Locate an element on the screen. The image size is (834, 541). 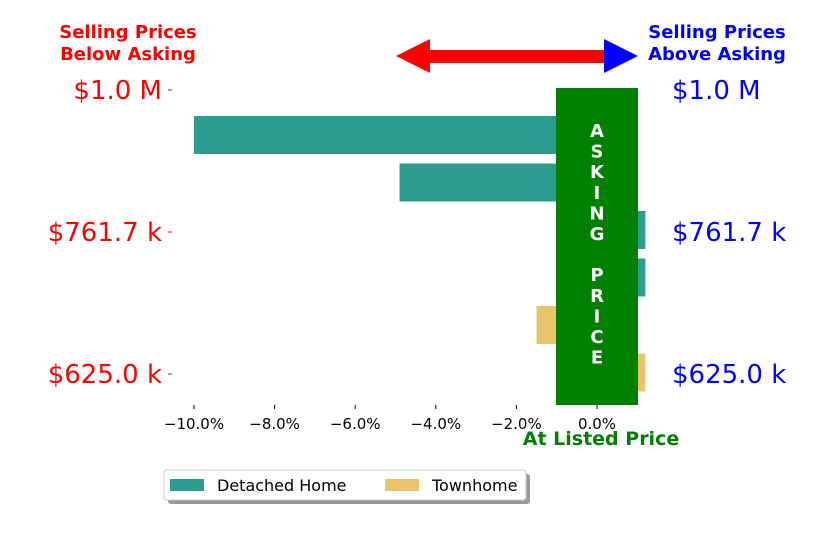
band-letter: E is located at coordinates (597, 358).